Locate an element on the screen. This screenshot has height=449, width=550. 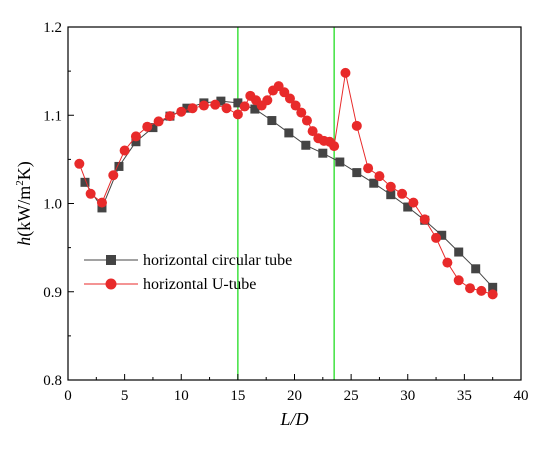
y-tick-label: 0.8 is located at coordinates (52, 381).